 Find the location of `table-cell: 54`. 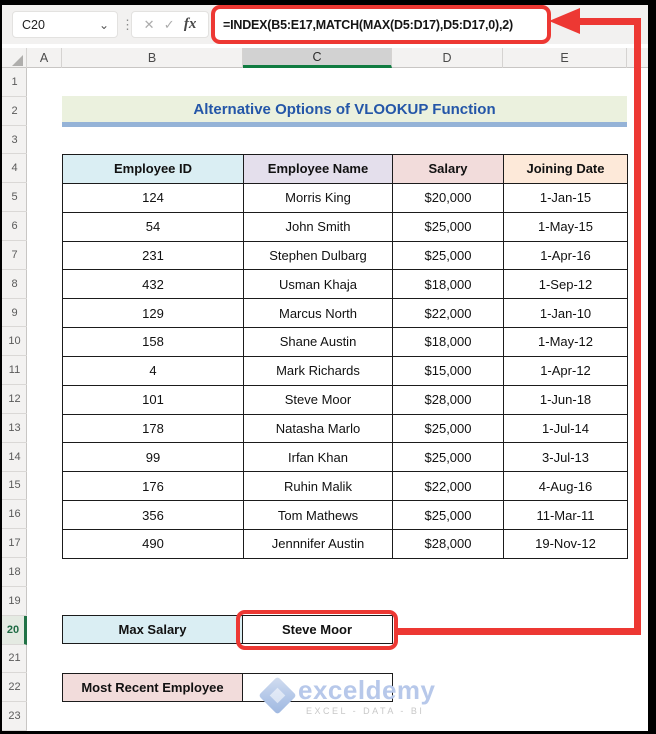

table-cell: 54 is located at coordinates (153, 227).